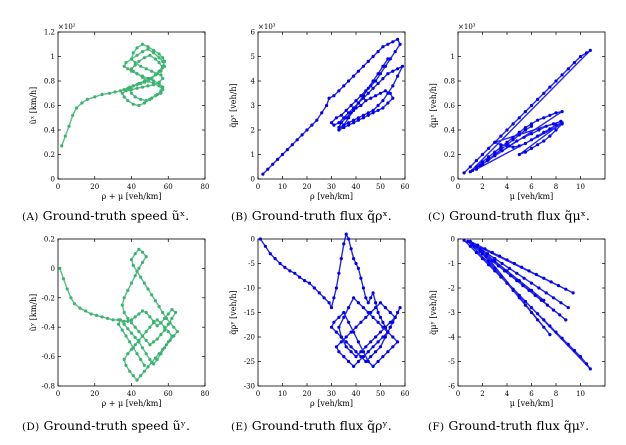 The image size is (626, 445). What do you see at coordinates (251, 264) in the screenshot?
I see `chart-e-ytick-label: -5` at bounding box center [251, 264].